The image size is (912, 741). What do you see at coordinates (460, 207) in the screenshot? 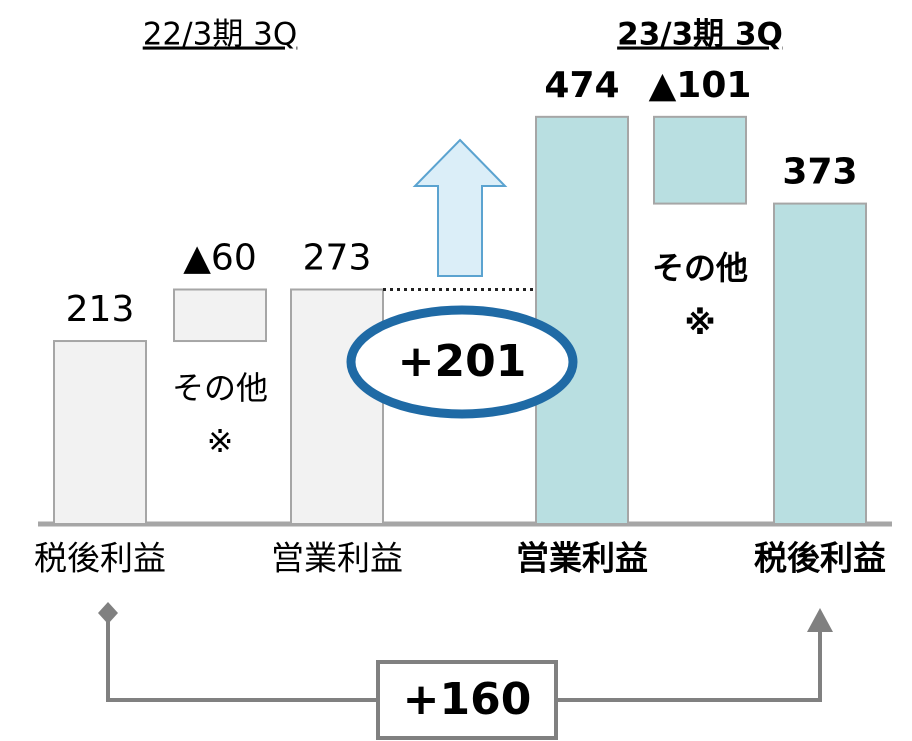
I see `up-arrow` at bounding box center [460, 207].